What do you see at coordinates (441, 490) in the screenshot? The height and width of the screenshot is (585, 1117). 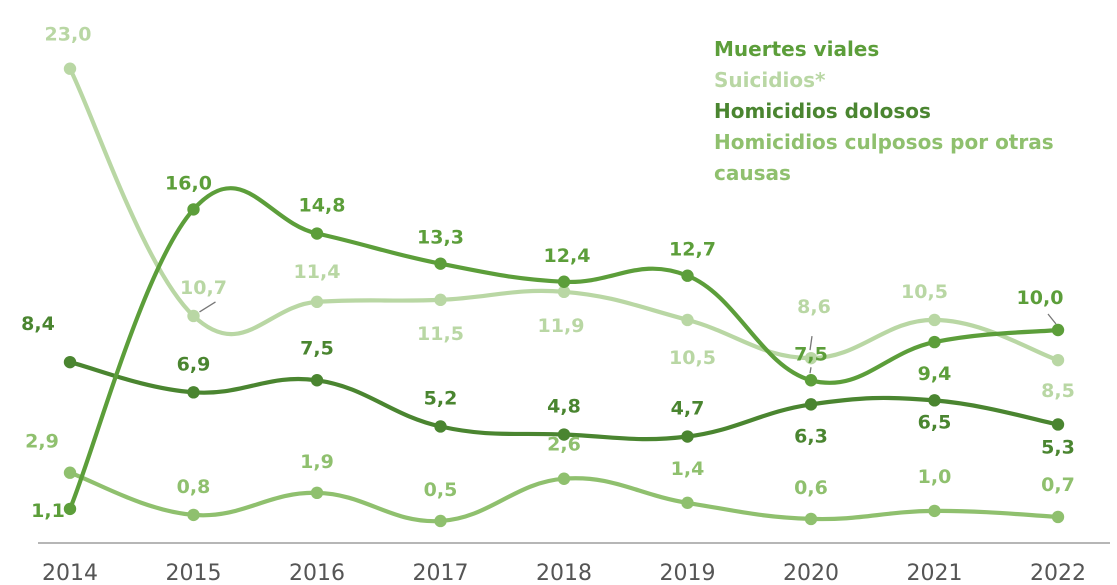 I see `data-label: 0,5` at bounding box center [441, 490].